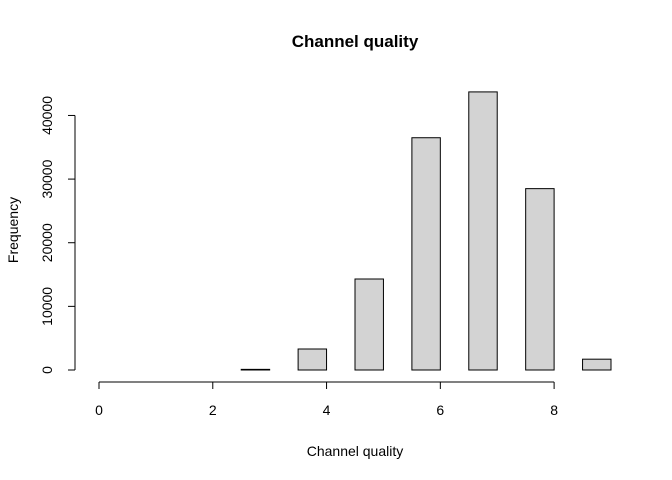 The image size is (672, 480). Describe the element at coordinates (99, 410) in the screenshot. I see `x-tick-label: 0` at that location.